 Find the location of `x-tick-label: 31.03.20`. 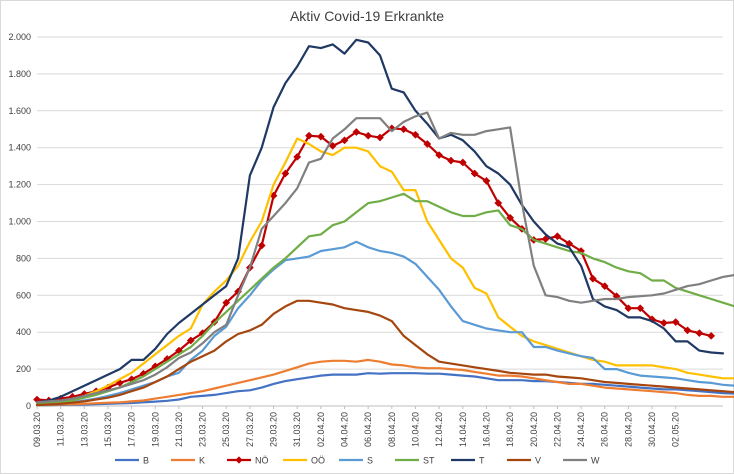

x-tick-label: 31.03.20 is located at coordinates (297, 429).